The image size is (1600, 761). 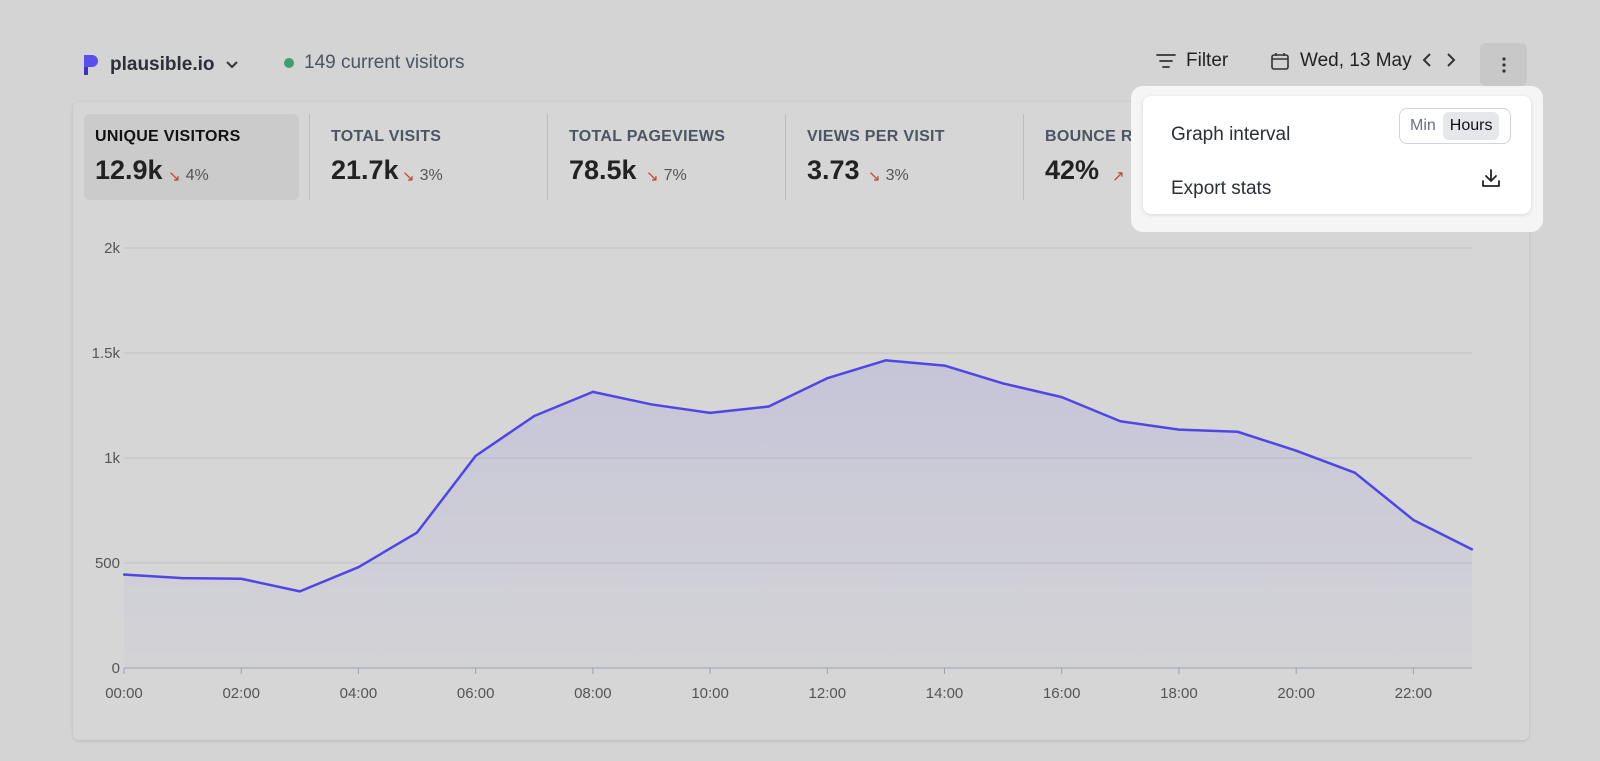 What do you see at coordinates (1072, 170) in the screenshot?
I see `metric-value: 42%` at bounding box center [1072, 170].